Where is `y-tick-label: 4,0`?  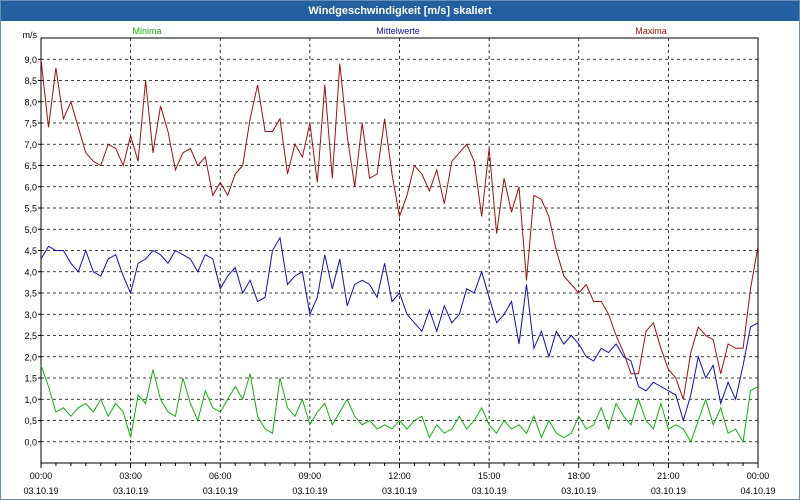
y-tick-label: 4,0 is located at coordinates (30, 272).